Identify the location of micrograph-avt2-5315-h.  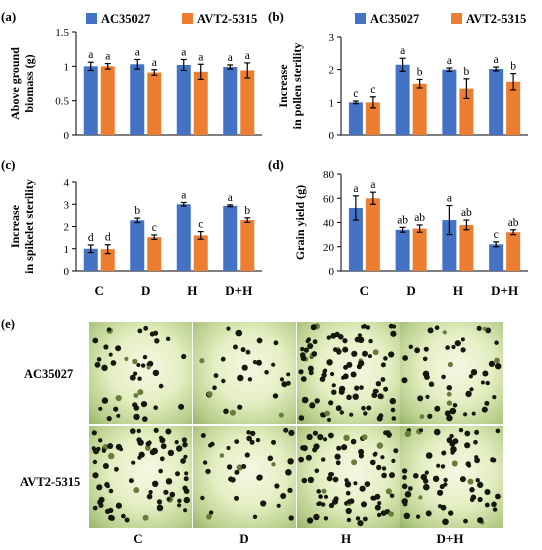
(348, 477).